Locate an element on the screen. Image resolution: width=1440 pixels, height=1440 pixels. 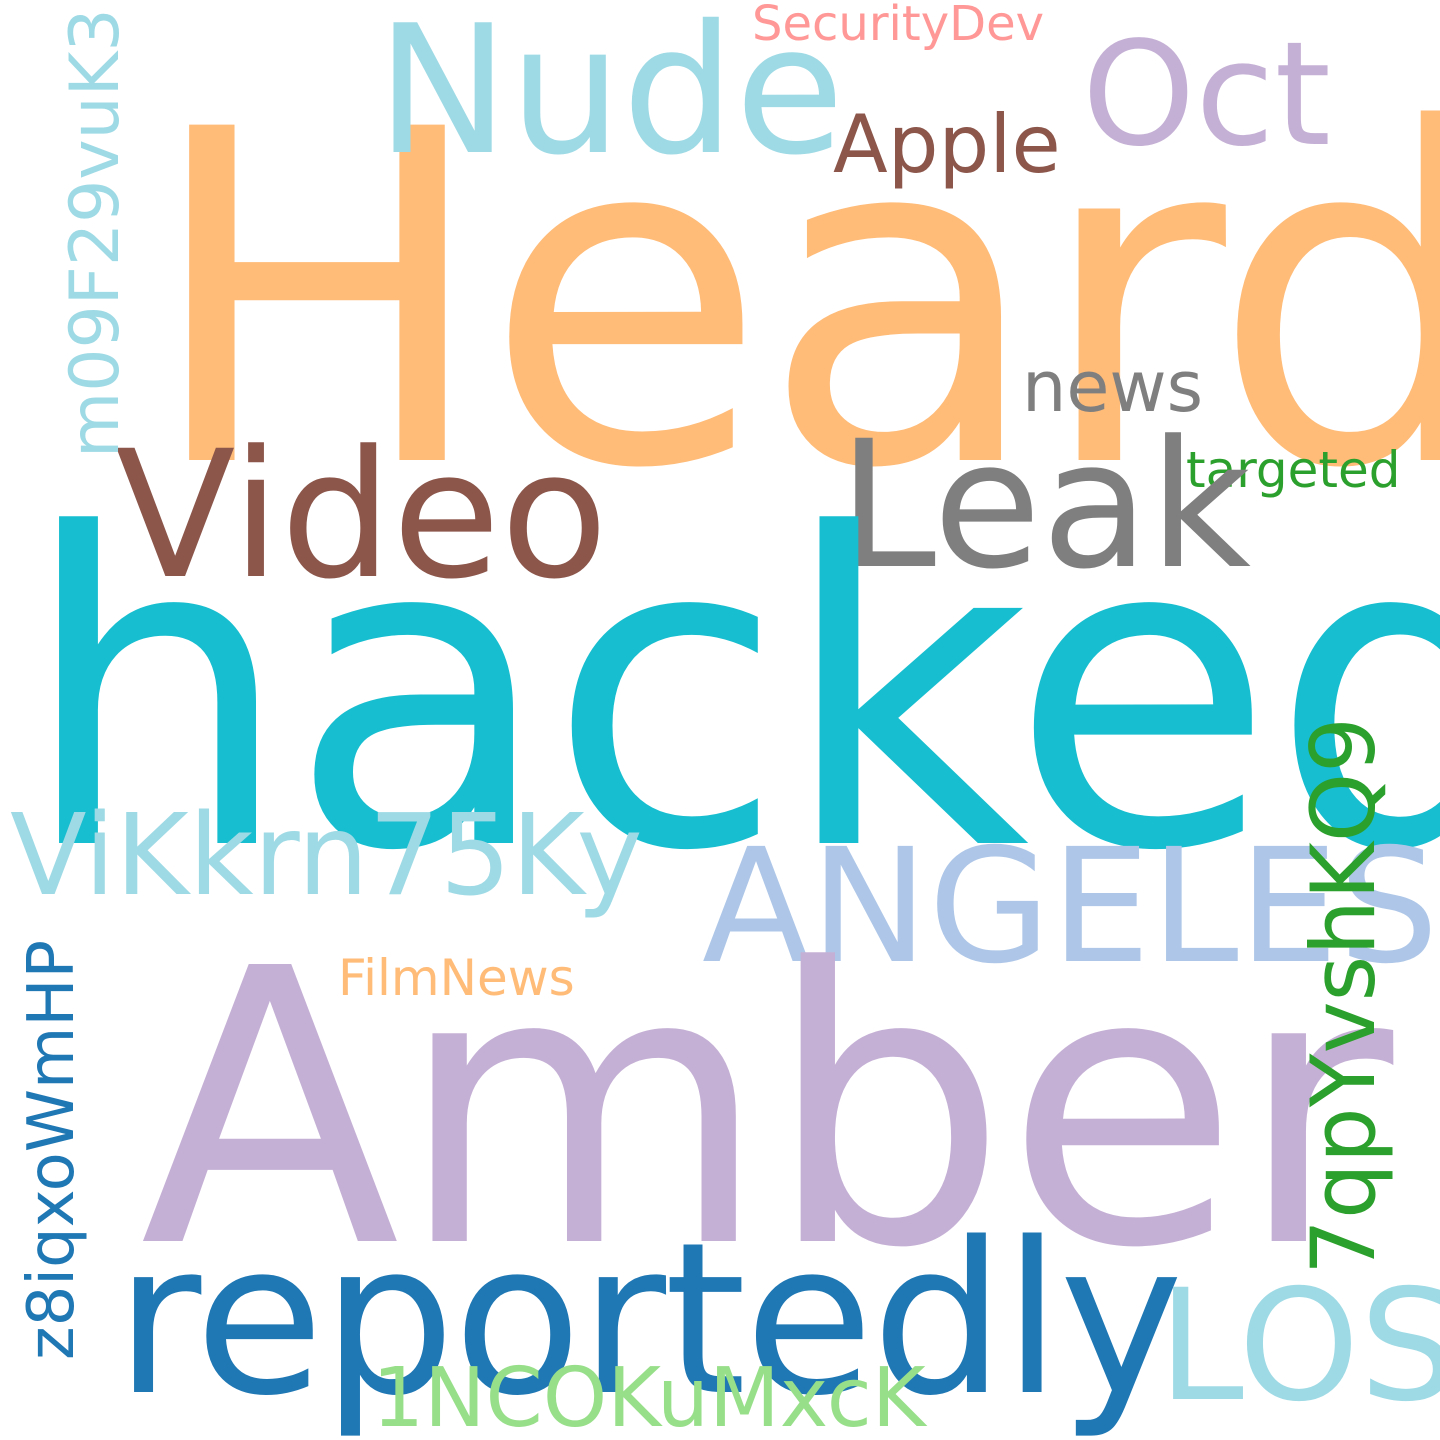
word-7qpyvshkq9: 7qpYvshKQ9 is located at coordinates (1343, 995).